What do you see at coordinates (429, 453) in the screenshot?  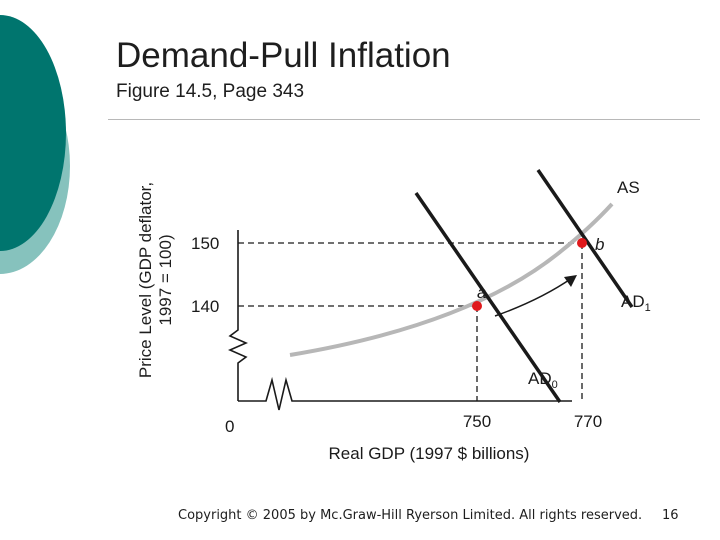 I see `x-axis-label: Real GDP (1997 $ billions)` at bounding box center [429, 453].